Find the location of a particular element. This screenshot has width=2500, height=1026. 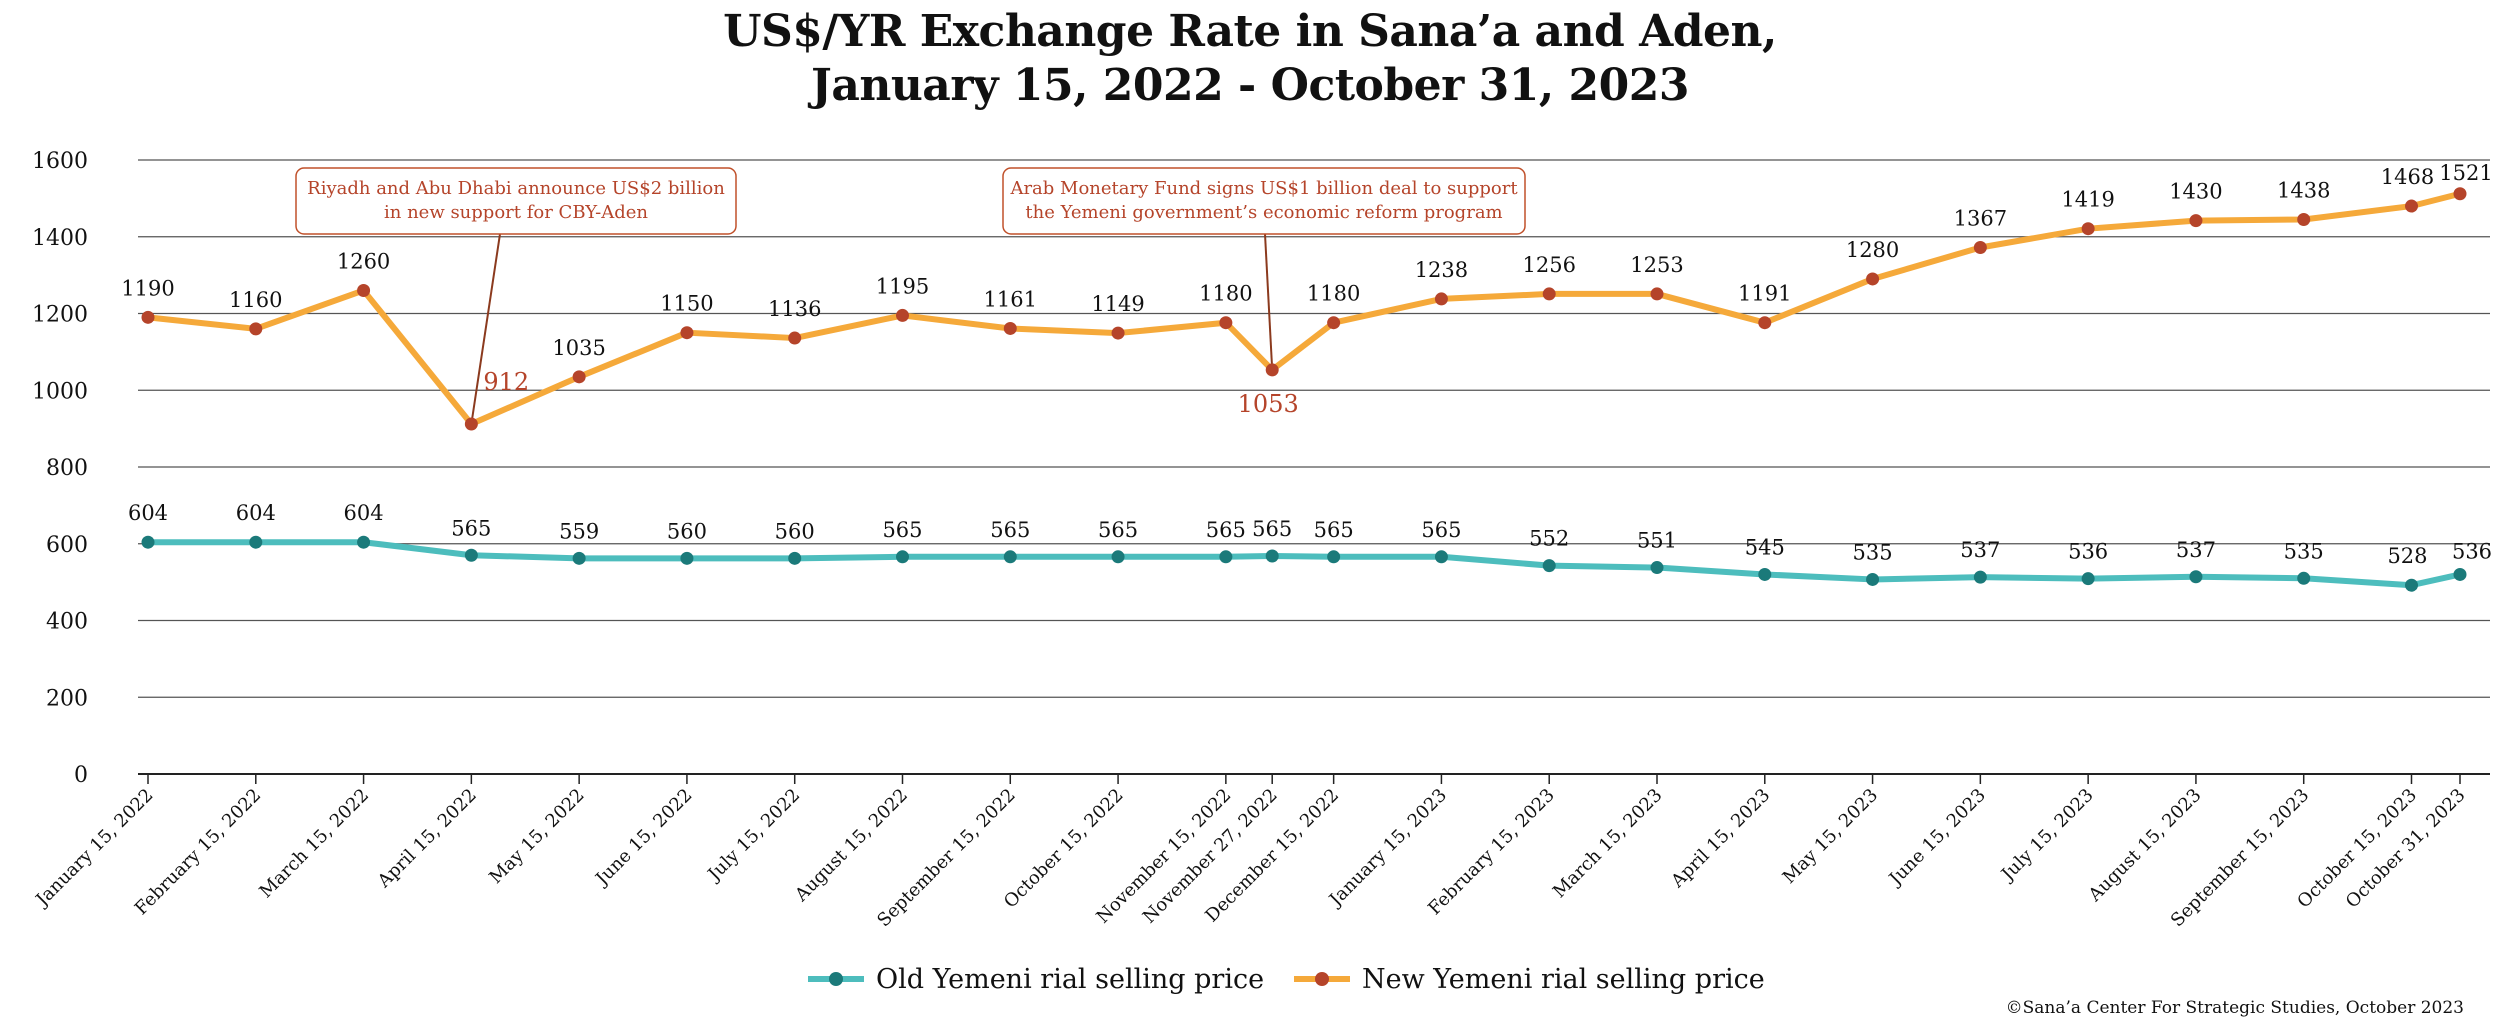

data-label: 1149 is located at coordinates (1117, 304).